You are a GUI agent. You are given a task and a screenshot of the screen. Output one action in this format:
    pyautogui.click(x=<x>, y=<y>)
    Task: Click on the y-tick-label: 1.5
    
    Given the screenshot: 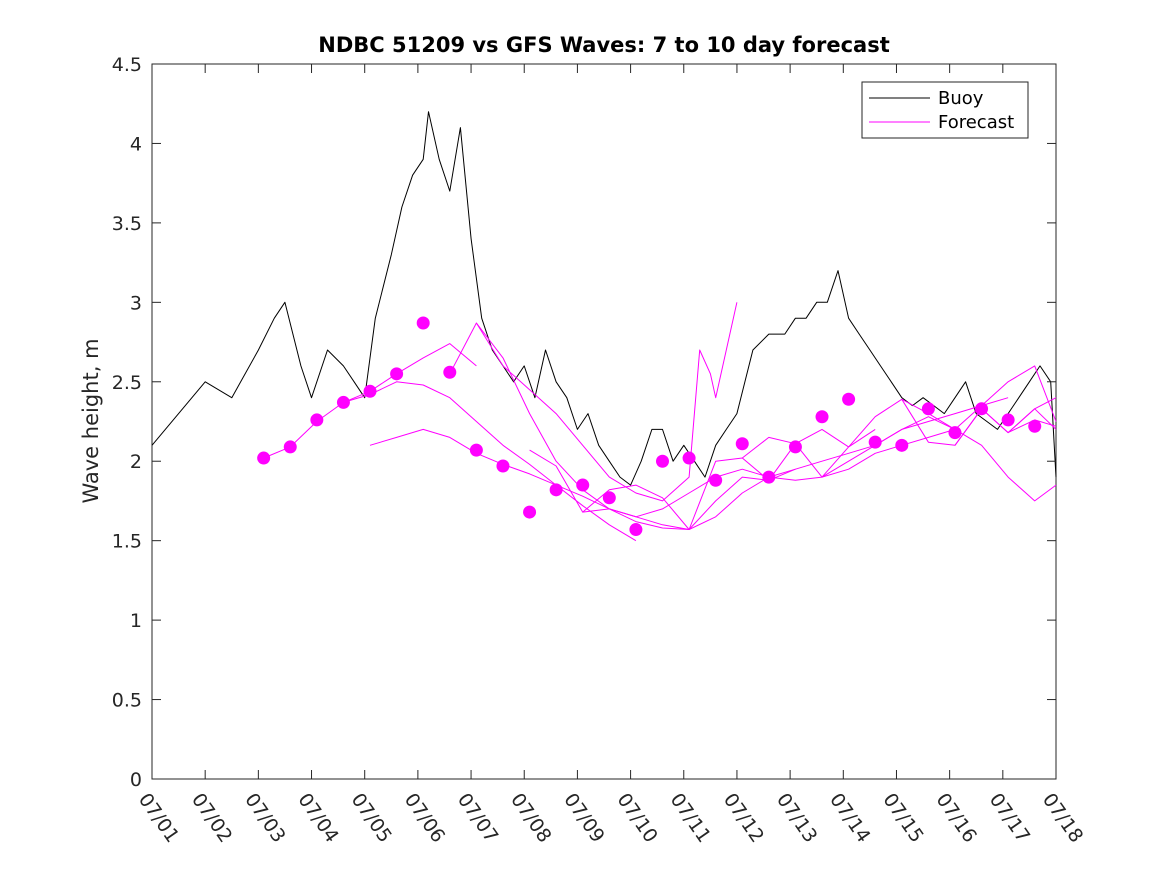 What is the action you would take?
    pyautogui.click(x=127, y=542)
    